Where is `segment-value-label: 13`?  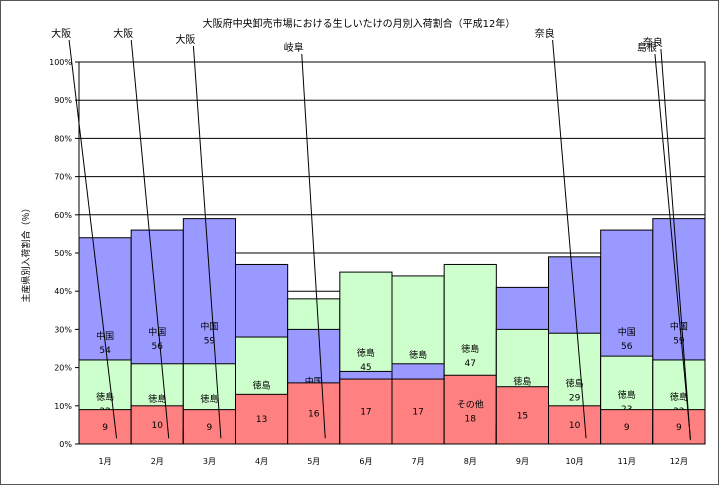
segment-value-label: 13 is located at coordinates (261, 420).